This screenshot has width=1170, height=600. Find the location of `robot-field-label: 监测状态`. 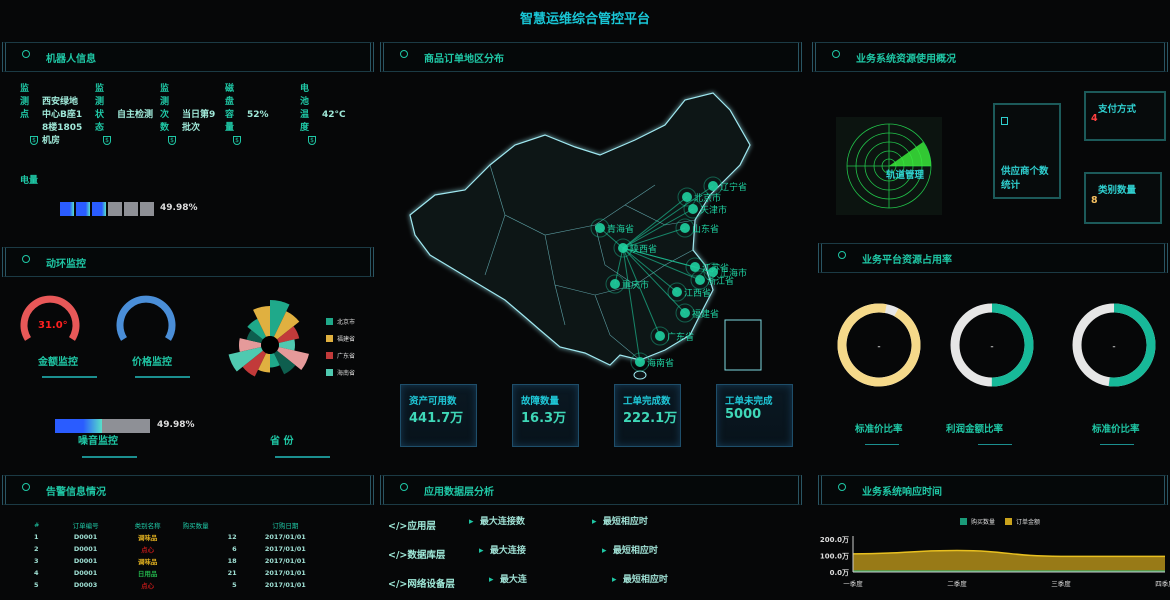

robot-field-label: 监测状态 is located at coordinates (100, 108).